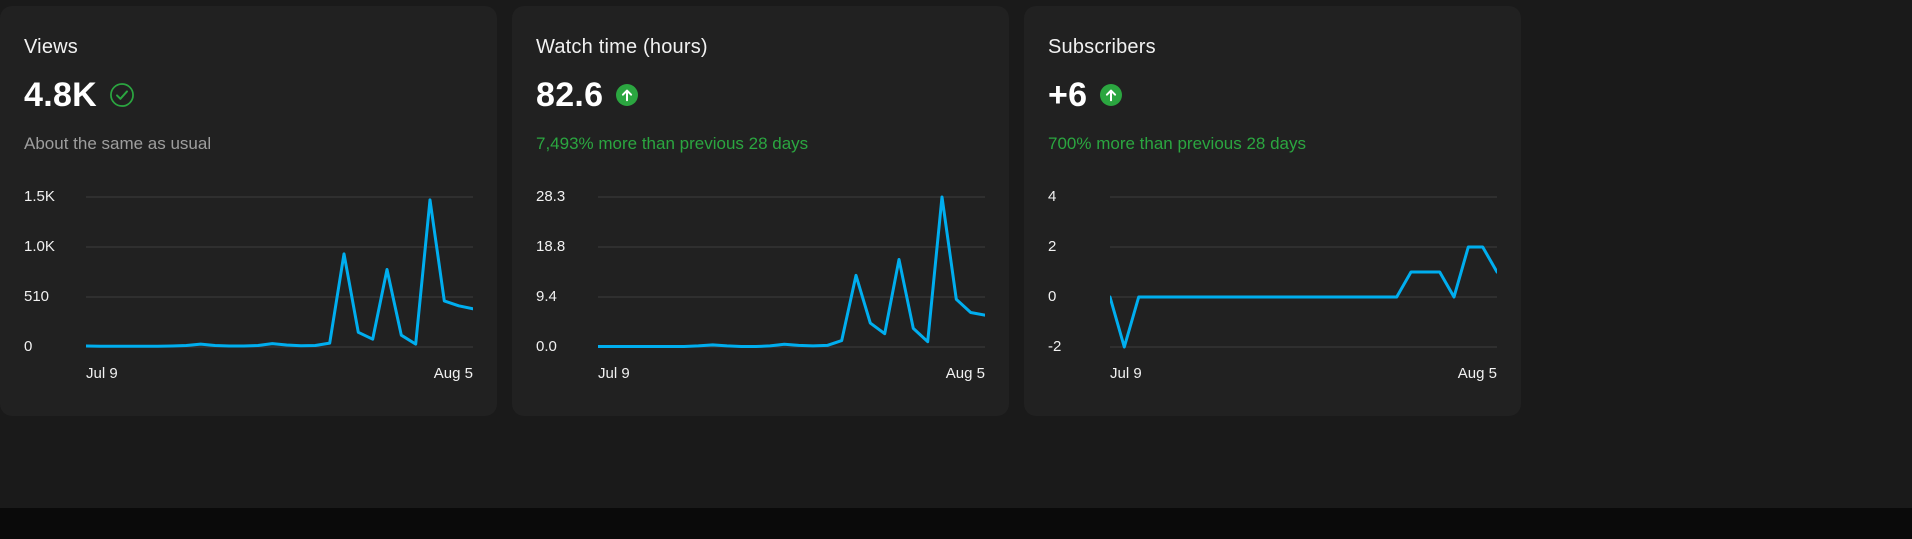 This screenshot has height=539, width=1912. I want to click on y-tick-label: 1.0K, so click(39, 246).